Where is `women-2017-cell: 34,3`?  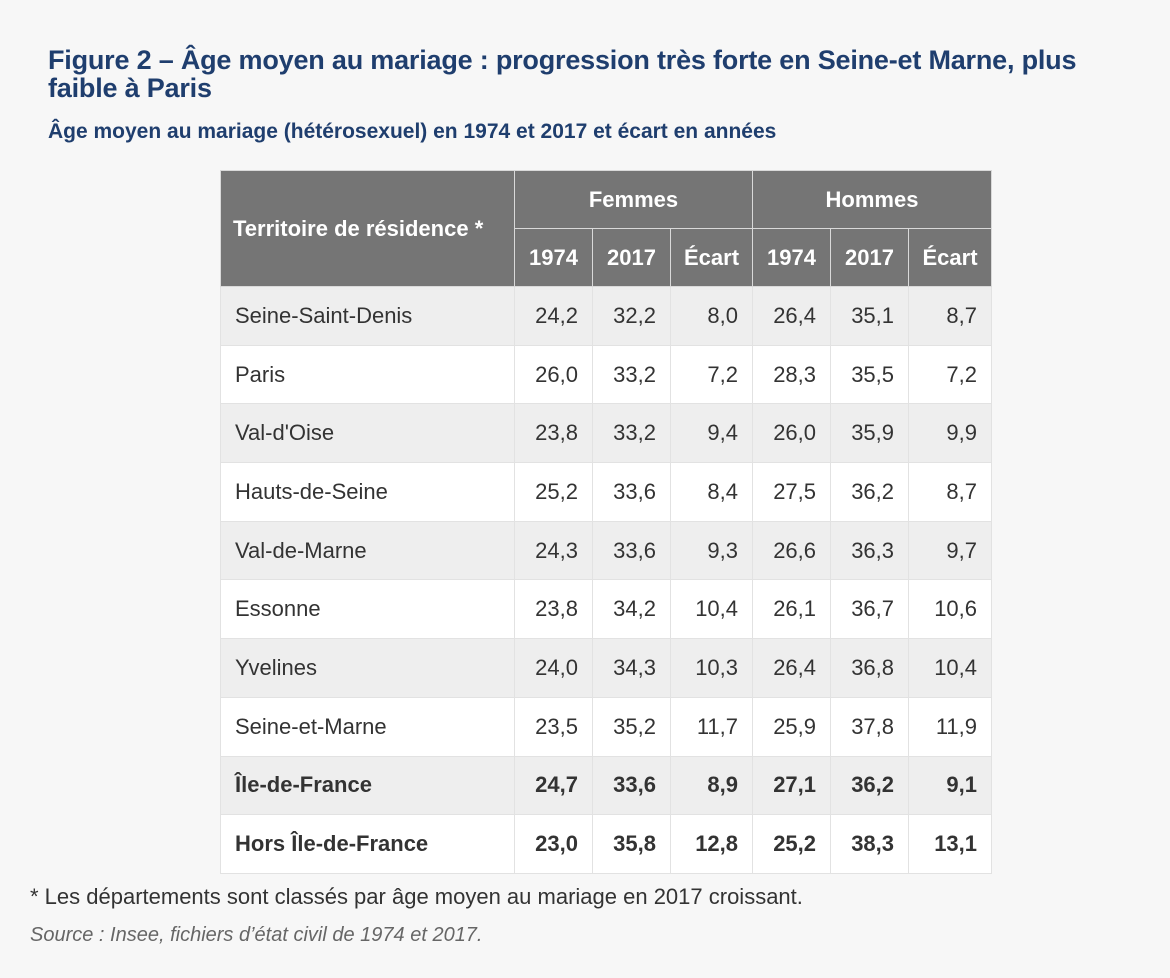 women-2017-cell: 34,3 is located at coordinates (631, 668).